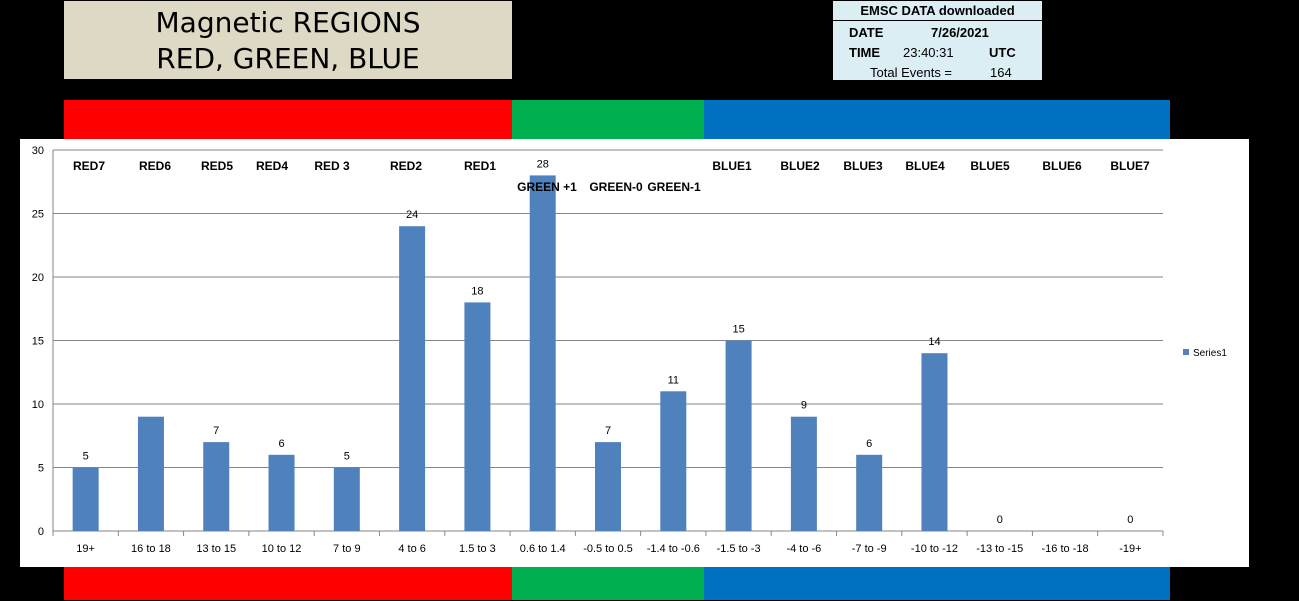 This screenshot has width=1299, height=601. Describe the element at coordinates (673, 549) in the screenshot. I see `x-tick-label: -1.4 to -0.6` at that location.